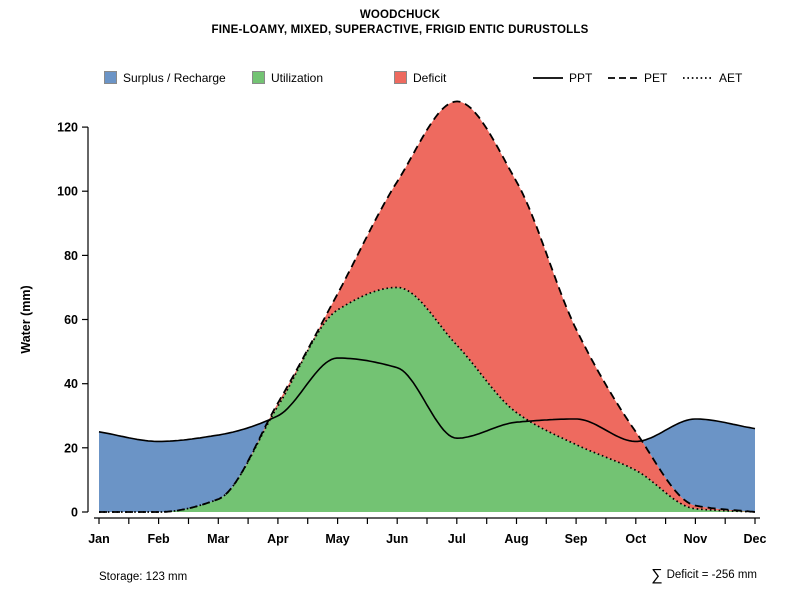  What do you see at coordinates (143, 577) in the screenshot?
I see `storage-annotation: Storage: 123 mm` at bounding box center [143, 577].